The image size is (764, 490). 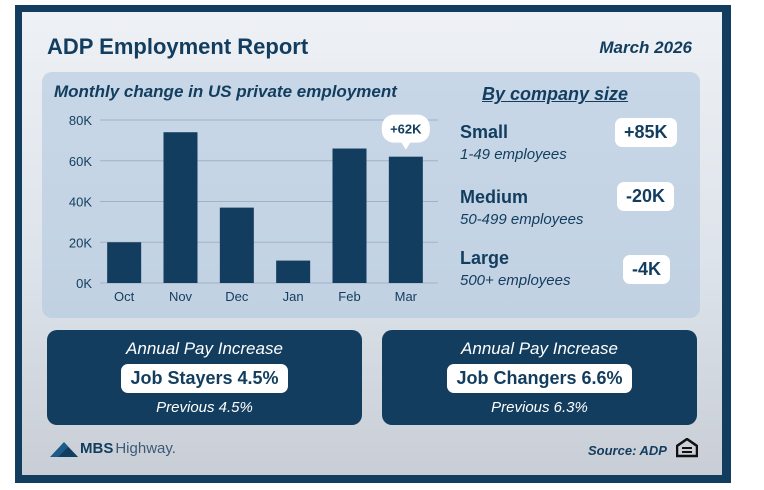 I want to click on annotation-bubble, so click(x=405, y=128).